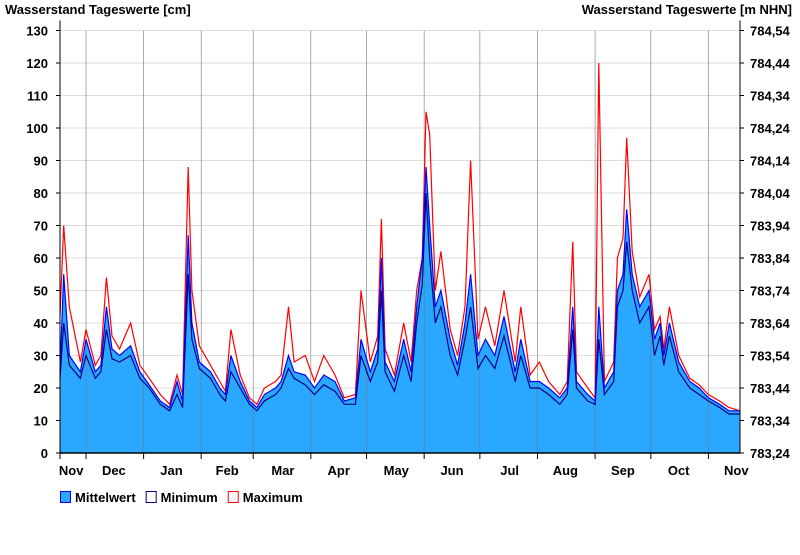 This screenshot has width=800, height=555. Describe the element at coordinates (227, 470) in the screenshot. I see `x-month-label: Feb` at that location.